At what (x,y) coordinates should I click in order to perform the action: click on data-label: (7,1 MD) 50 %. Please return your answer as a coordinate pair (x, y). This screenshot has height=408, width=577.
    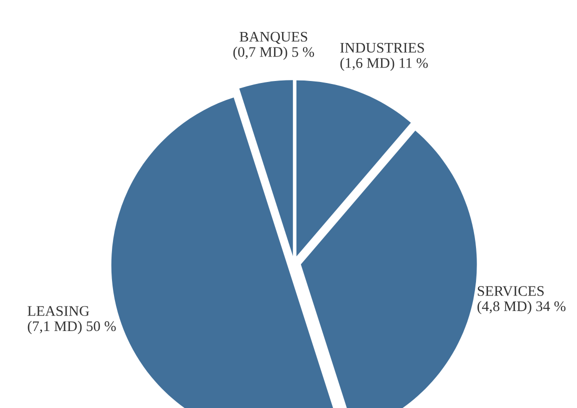
    Looking at the image, I should click on (72, 327).